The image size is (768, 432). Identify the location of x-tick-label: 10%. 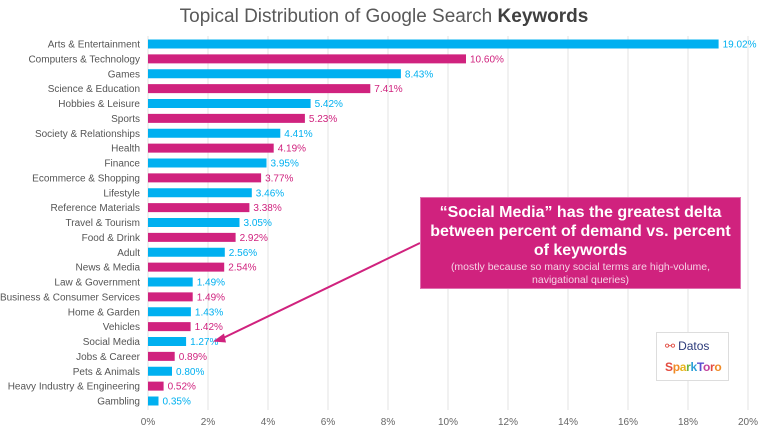
(448, 422).